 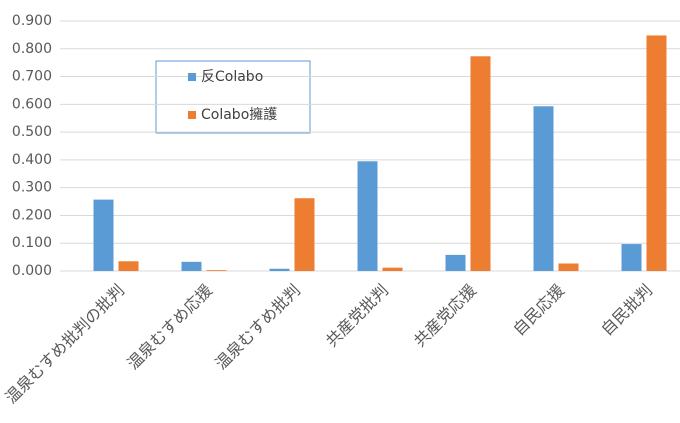 I want to click on legend-box, so click(x=233, y=97).